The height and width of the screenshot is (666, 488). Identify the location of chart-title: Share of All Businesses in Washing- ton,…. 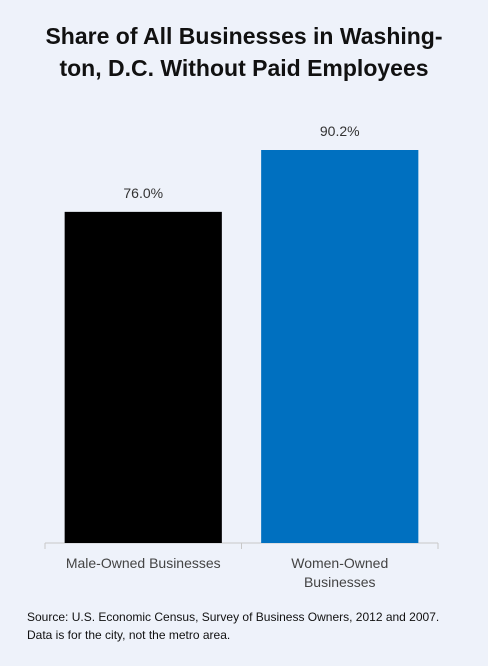
(244, 52).